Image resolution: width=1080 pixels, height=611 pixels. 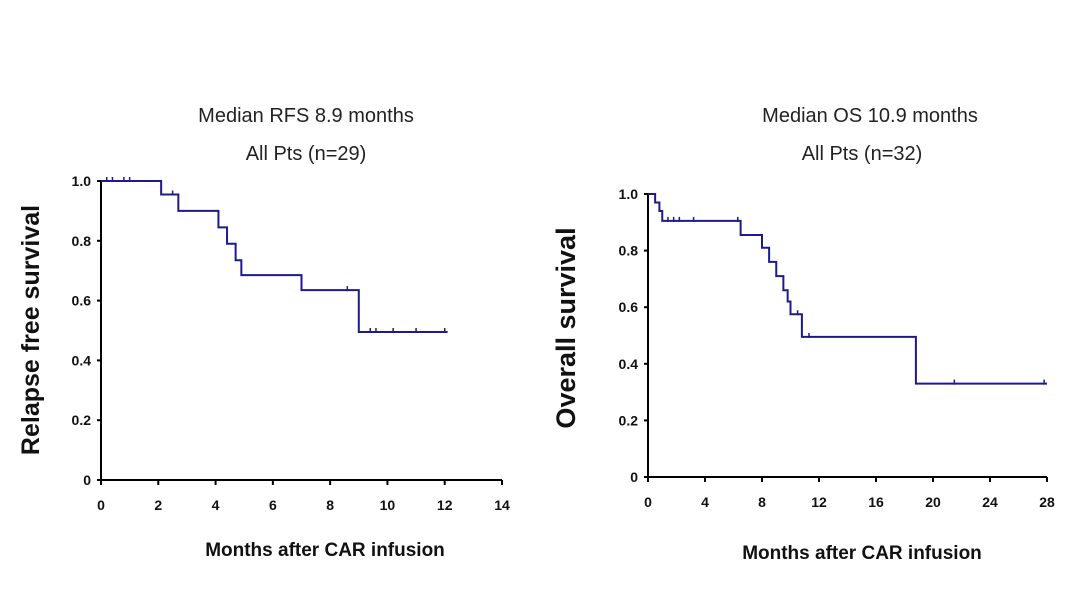 I want to click on rfs-y-tick-label: 0.2, so click(x=82, y=420).